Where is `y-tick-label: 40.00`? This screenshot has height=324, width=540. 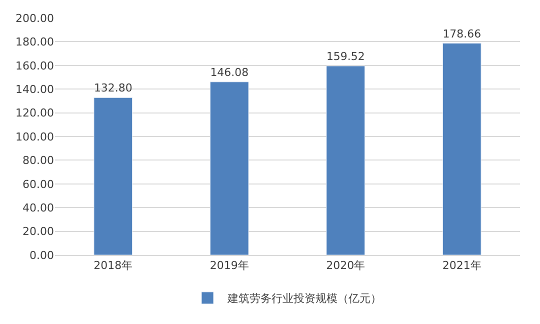
y-tick-label: 40.00 is located at coordinates (38, 207).